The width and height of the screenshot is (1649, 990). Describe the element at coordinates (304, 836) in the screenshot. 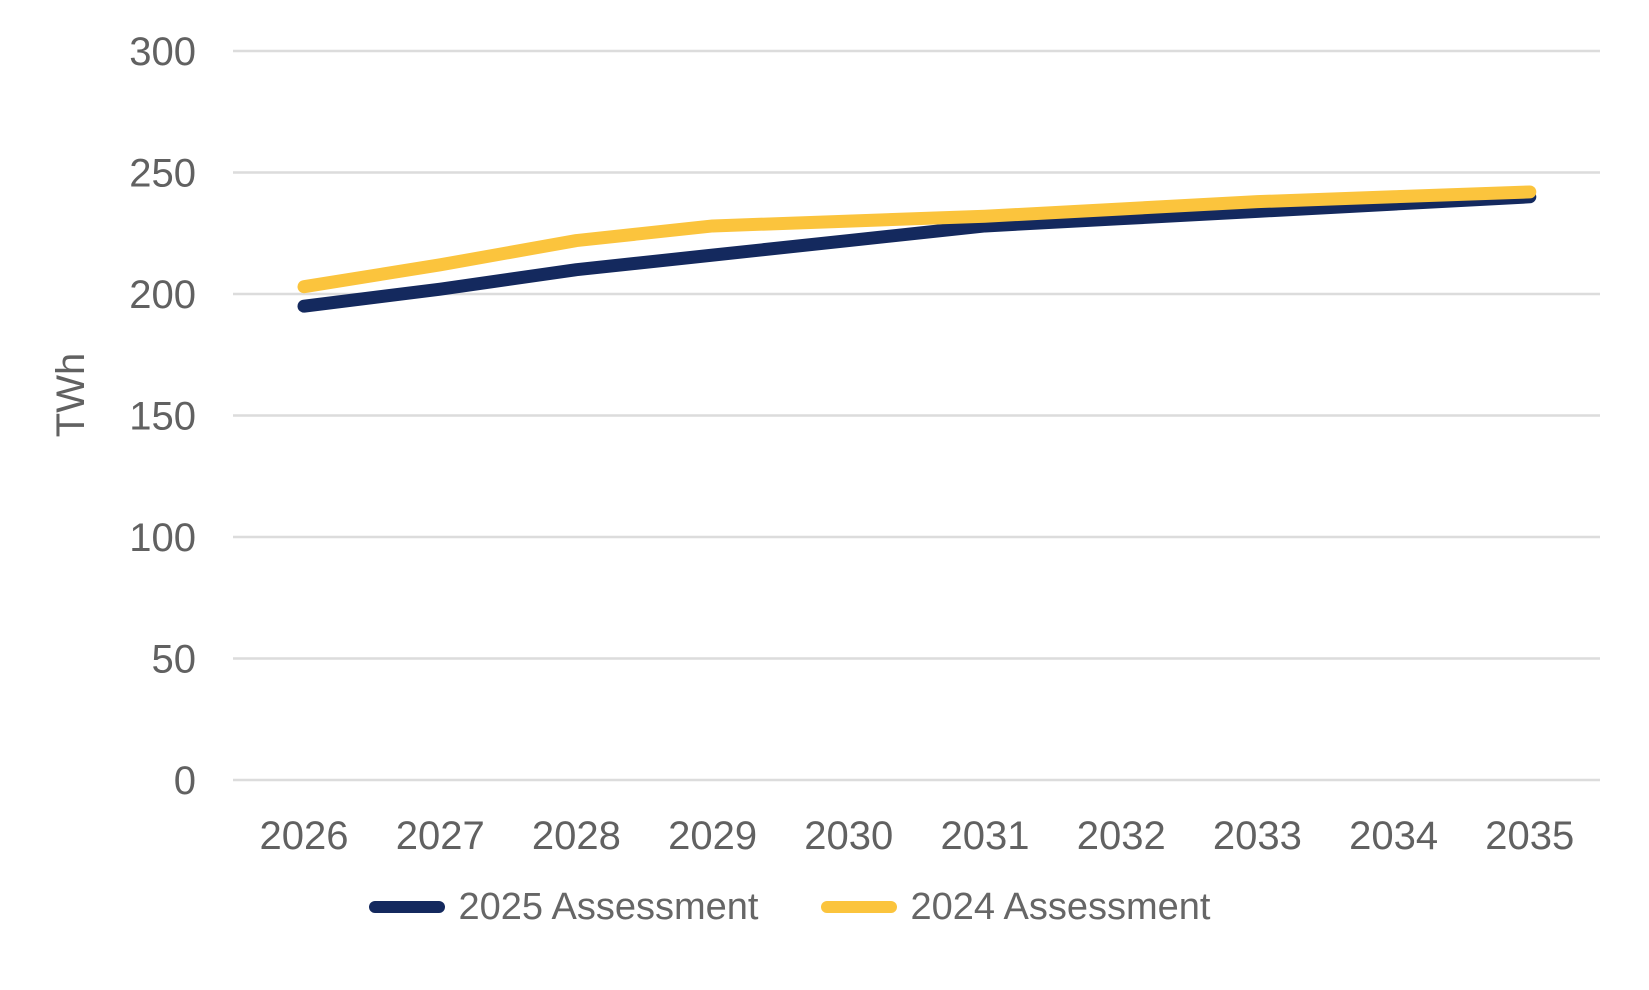

I see `x-tick-label-2026: 2026` at that location.